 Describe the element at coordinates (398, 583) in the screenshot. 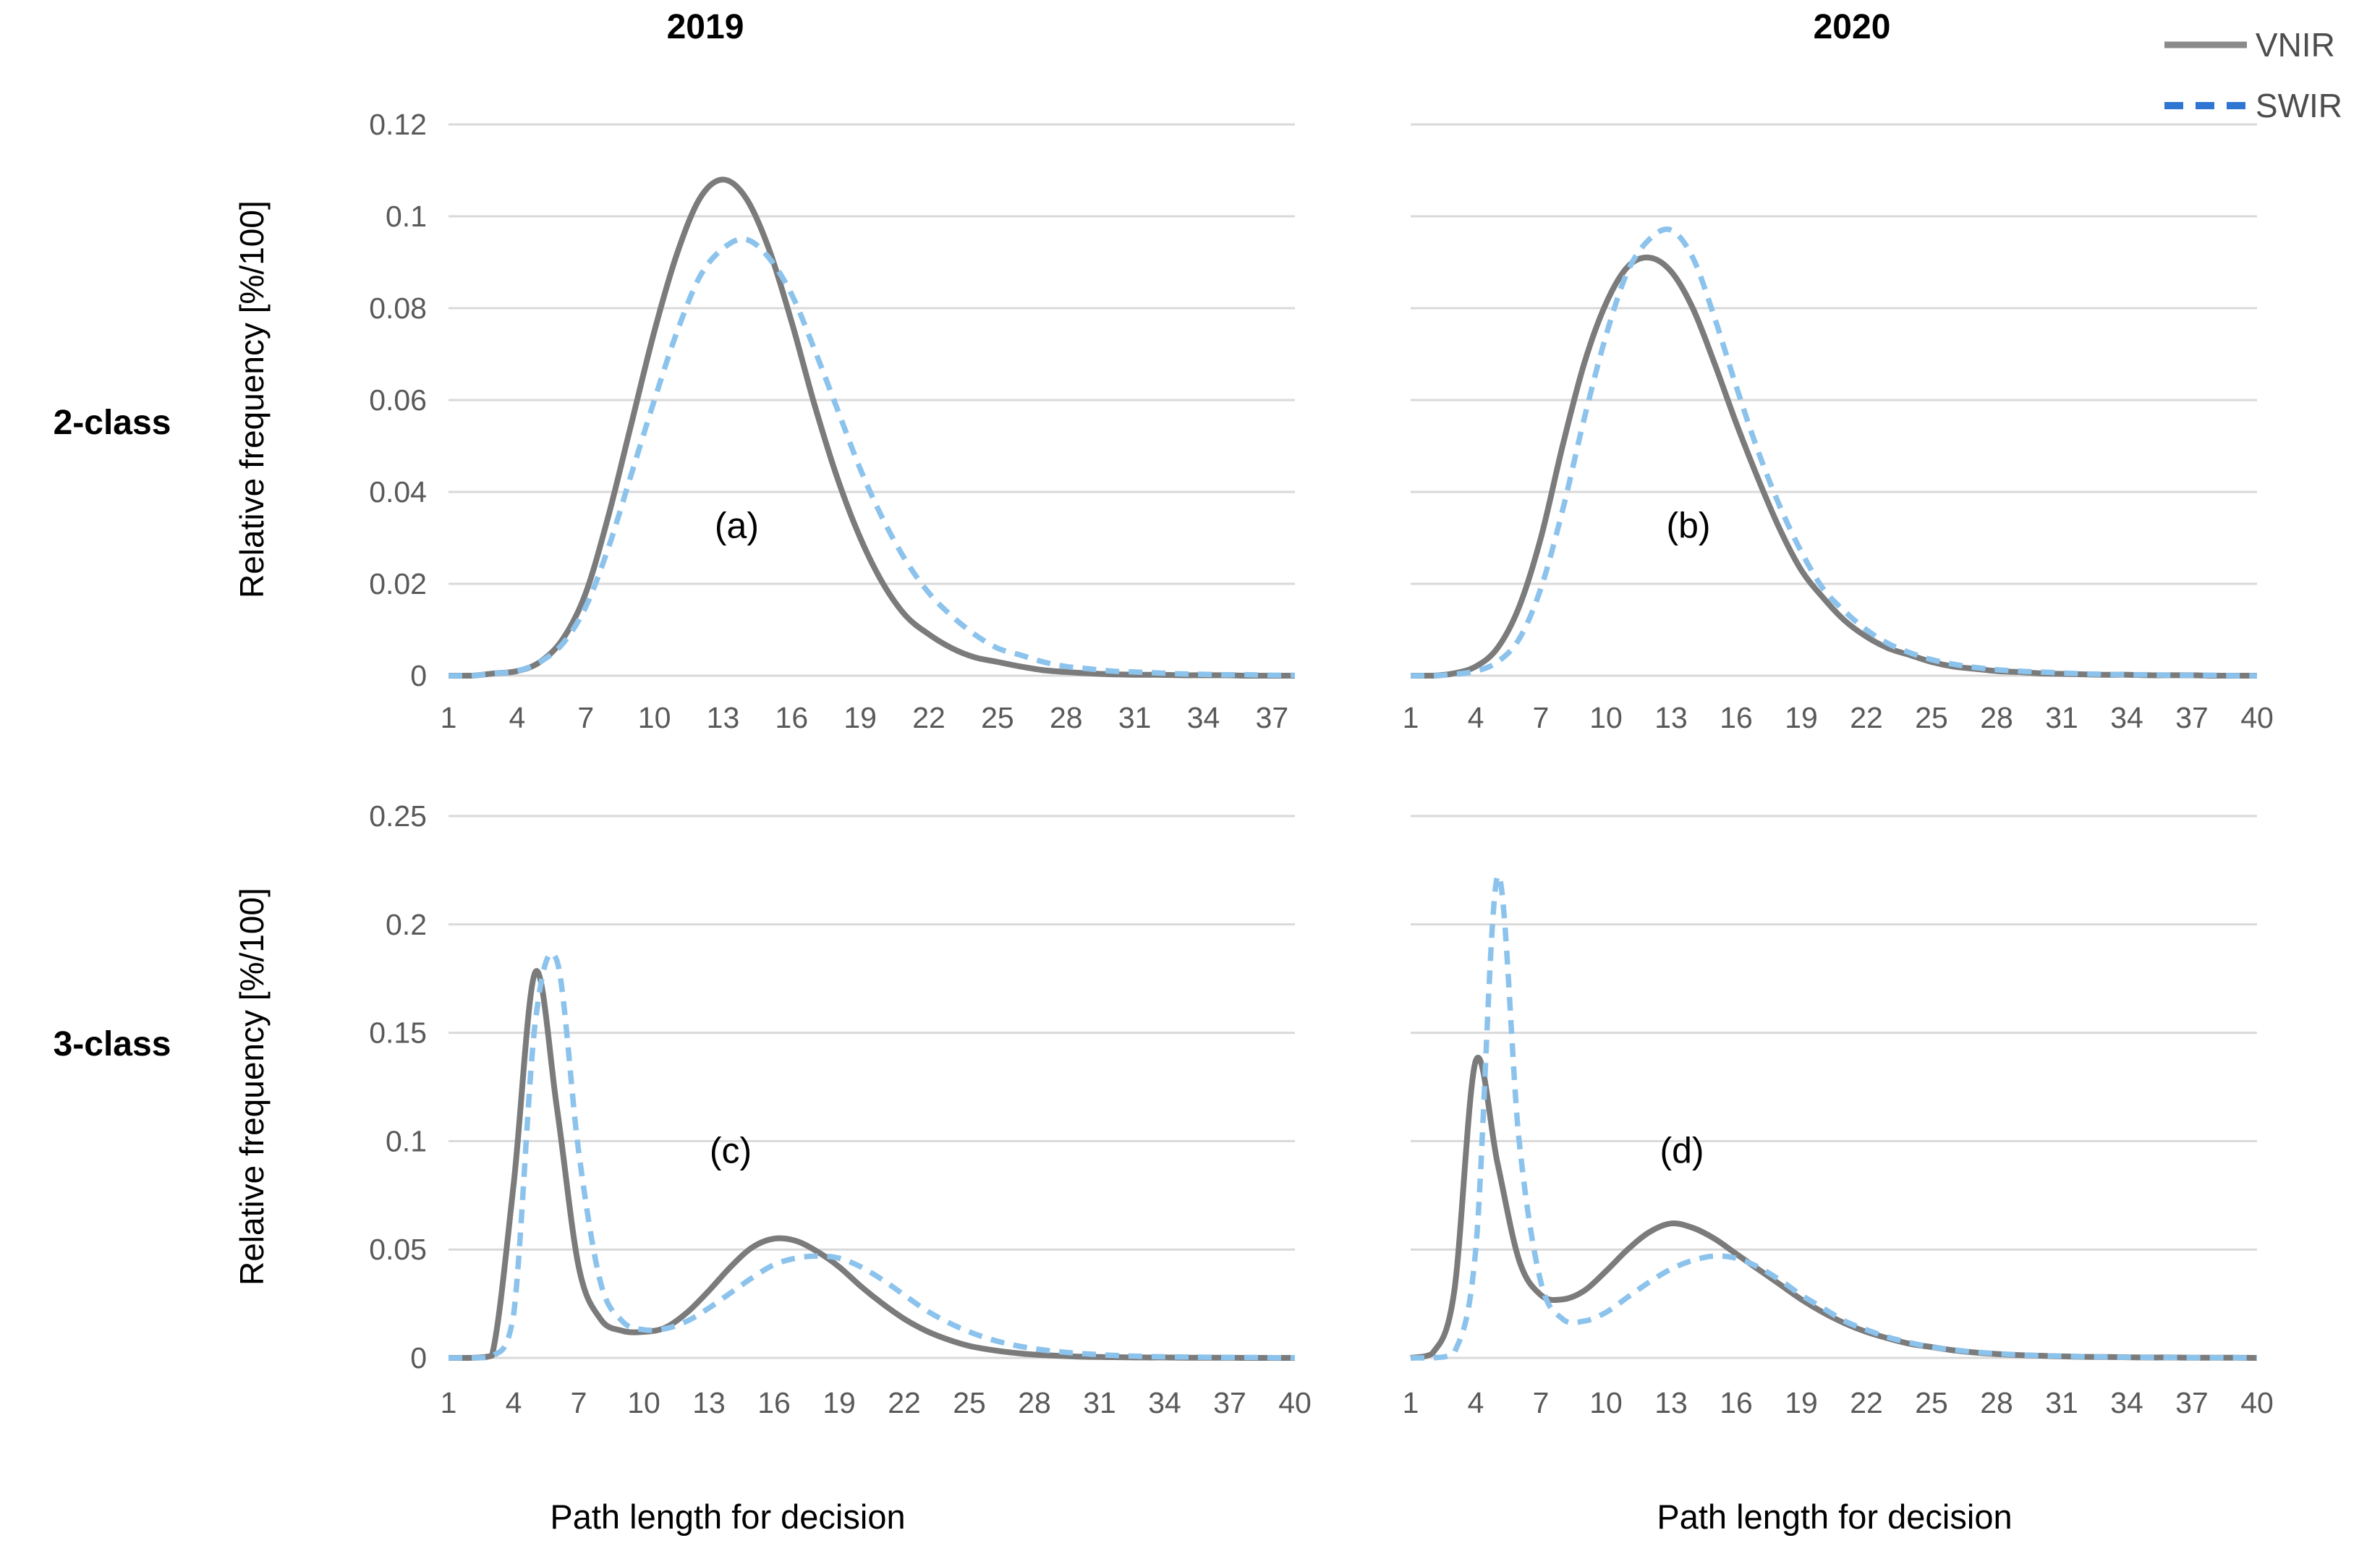

I see `y-tick-label: 0.02` at that location.